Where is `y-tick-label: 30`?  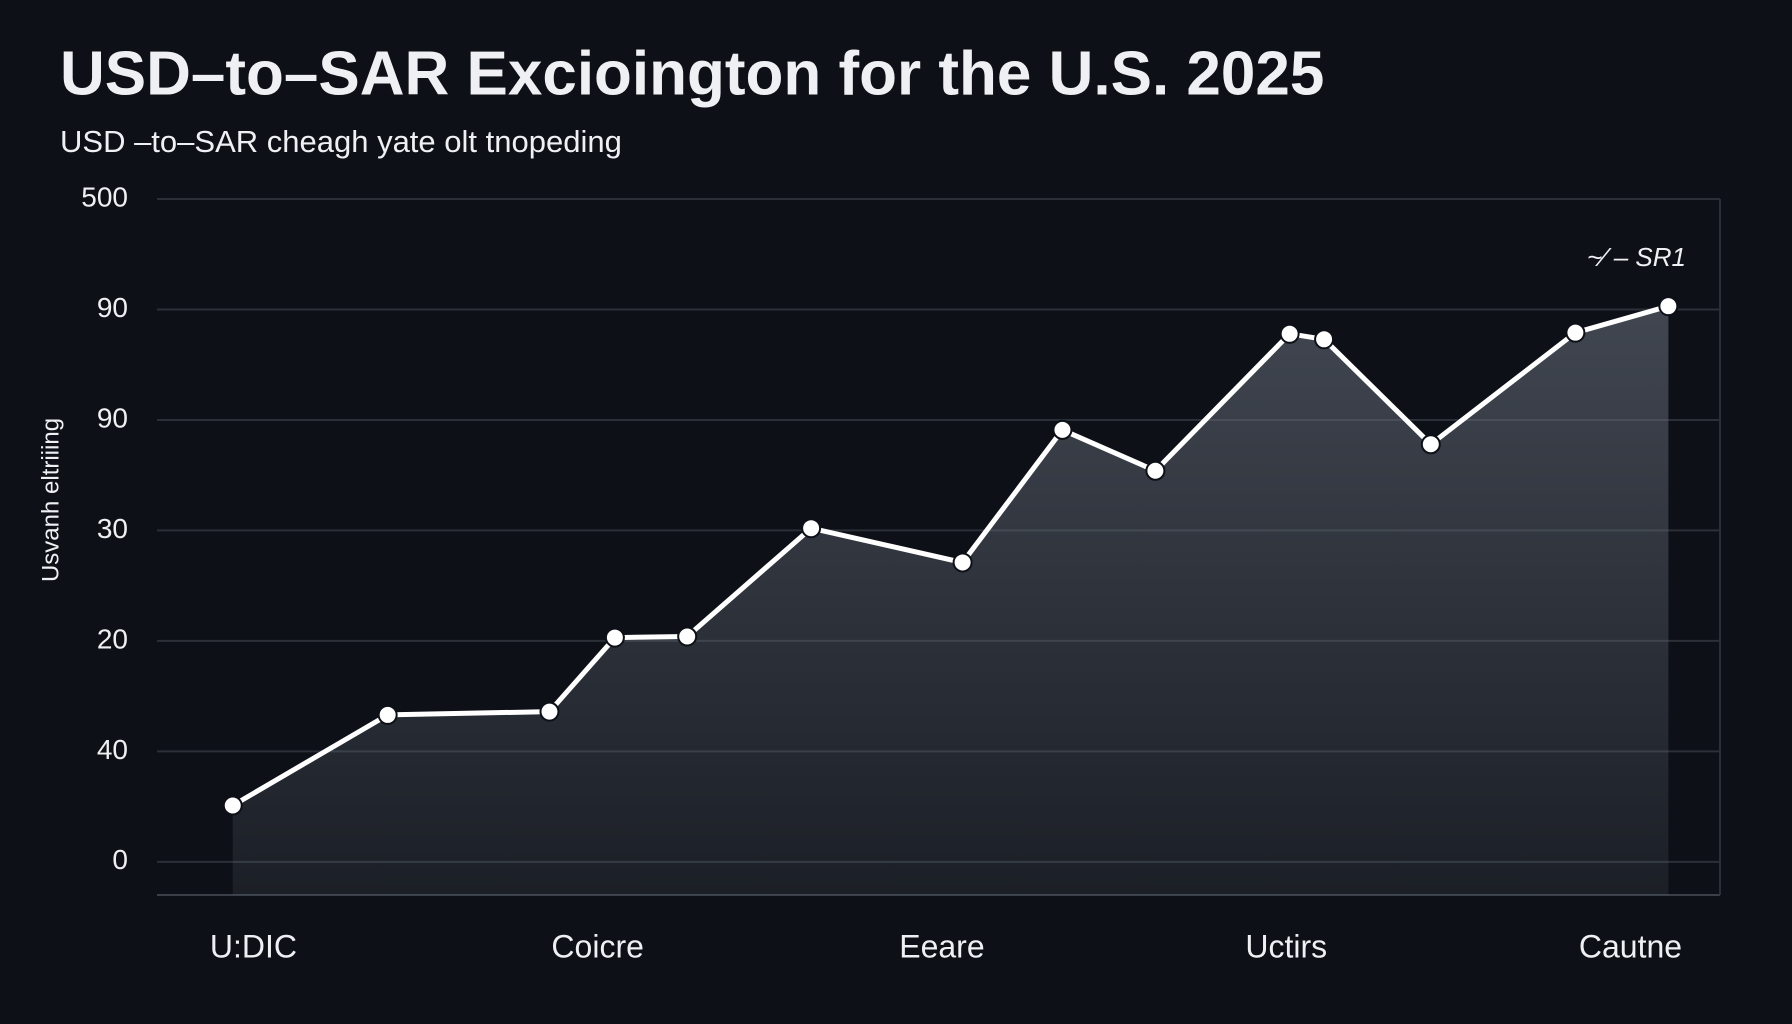
y-tick-label: 30 is located at coordinates (112, 528).